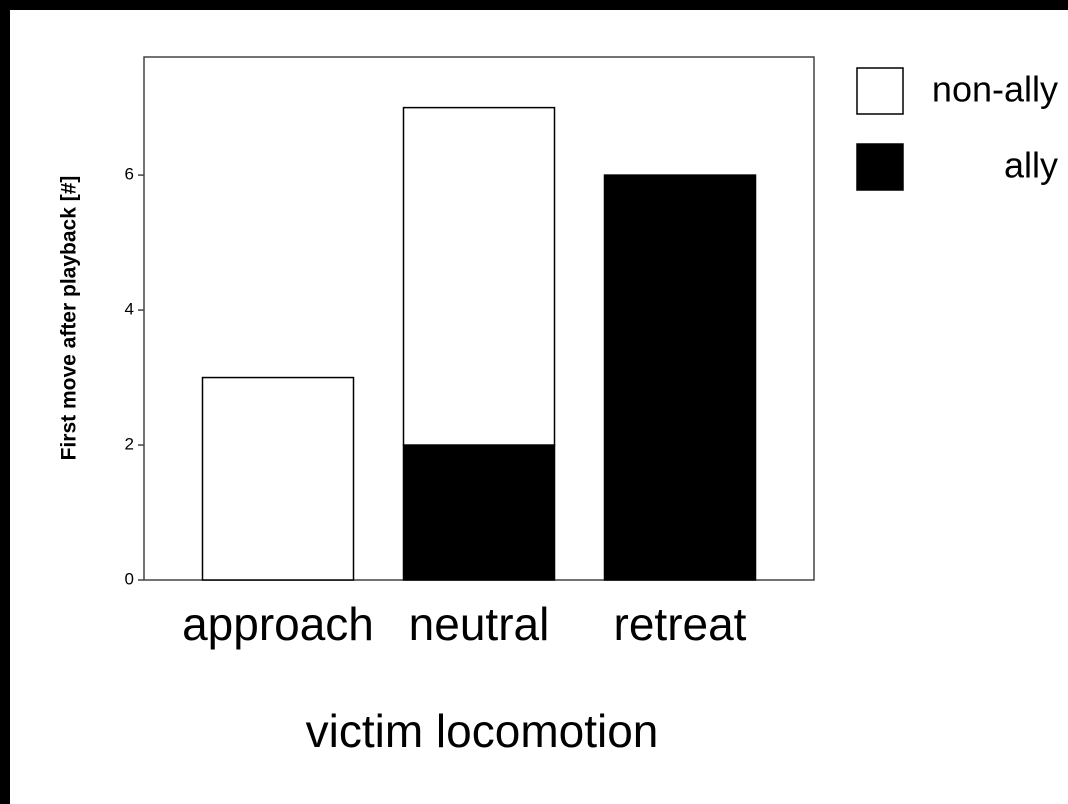  Describe the element at coordinates (129, 309) in the screenshot. I see `y-tick-label: 4` at that location.